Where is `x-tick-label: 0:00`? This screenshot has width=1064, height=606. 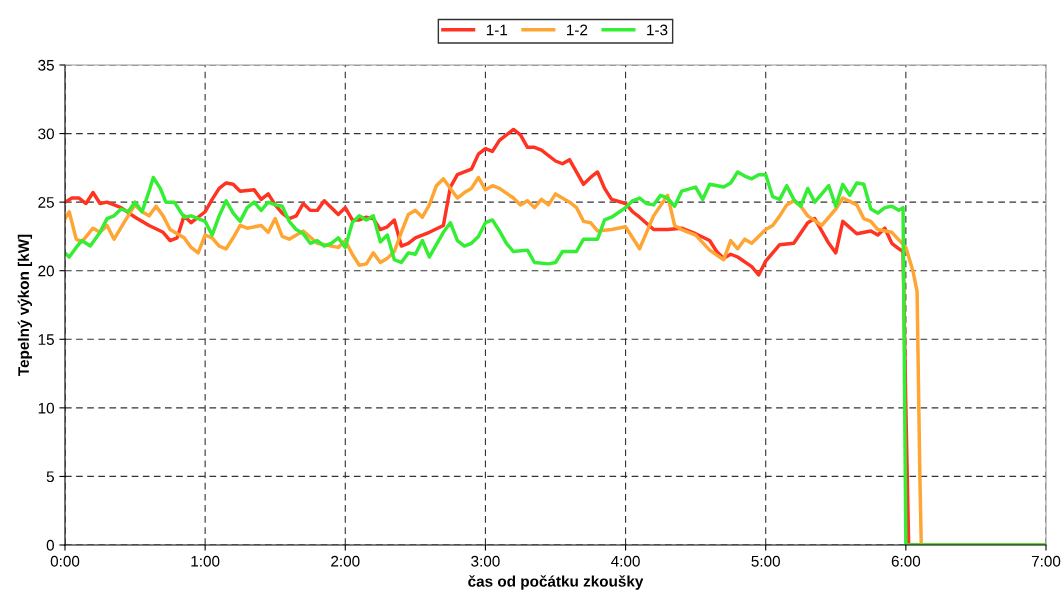
x-tick-label: 0:00 is located at coordinates (65, 561).